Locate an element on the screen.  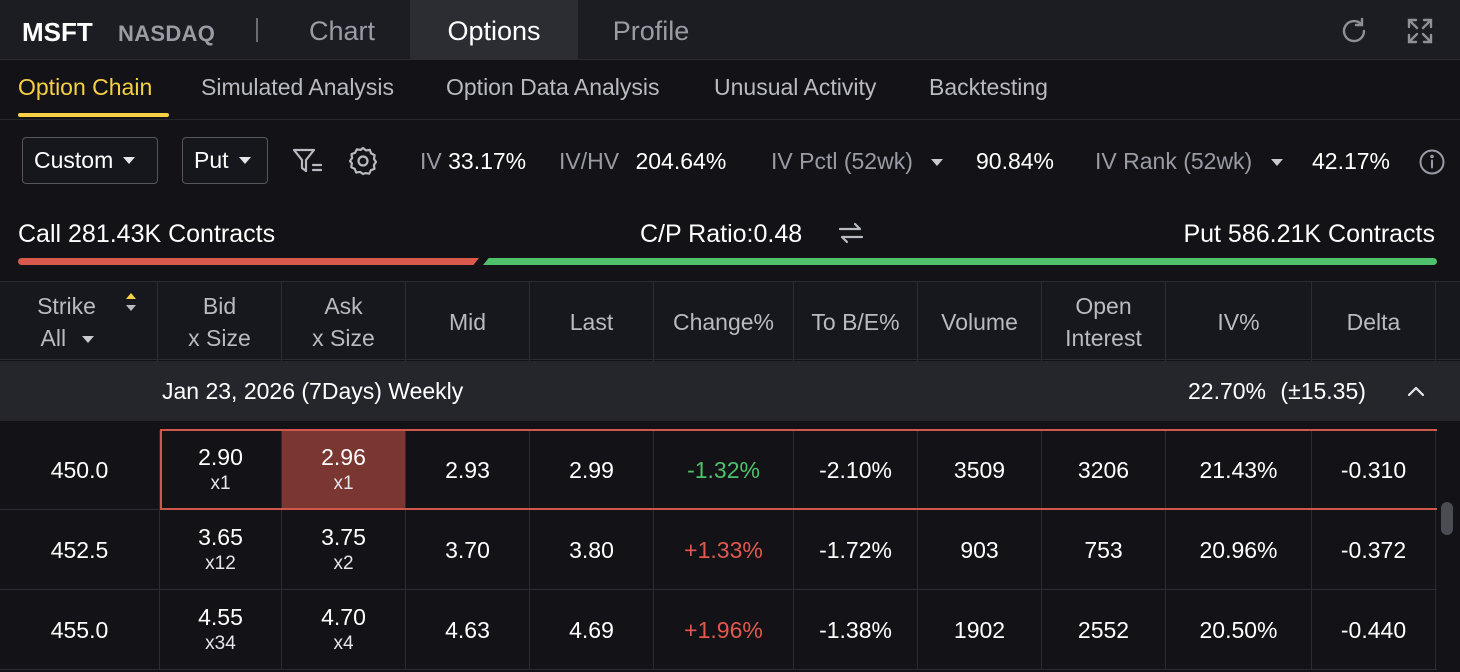
cell-bid: 4.55 x34 is located at coordinates (221, 630).